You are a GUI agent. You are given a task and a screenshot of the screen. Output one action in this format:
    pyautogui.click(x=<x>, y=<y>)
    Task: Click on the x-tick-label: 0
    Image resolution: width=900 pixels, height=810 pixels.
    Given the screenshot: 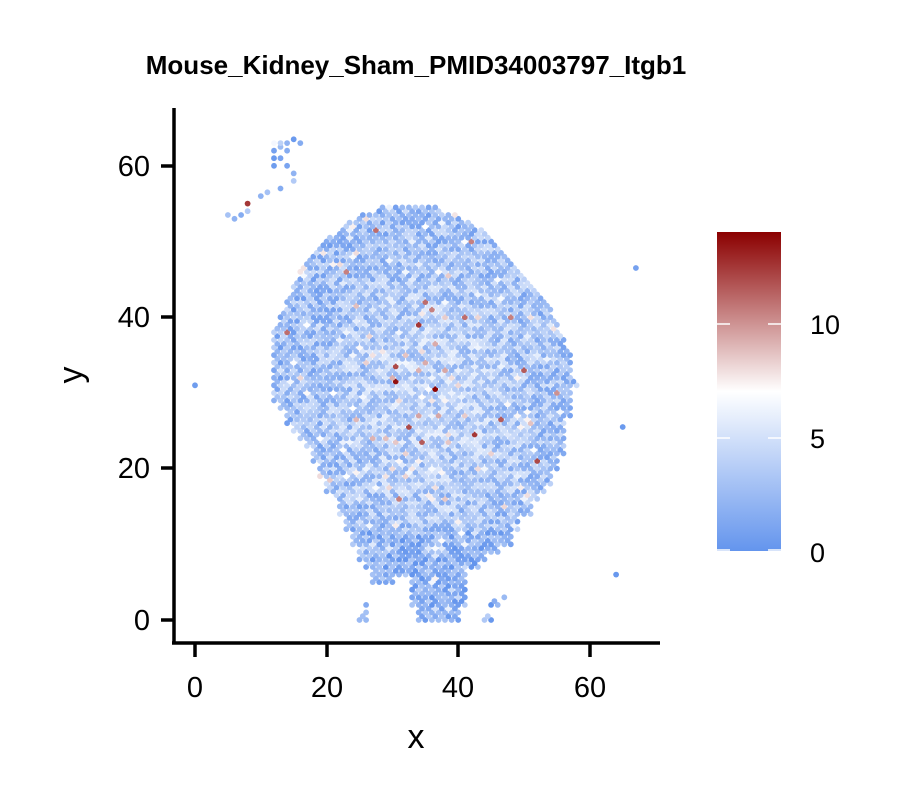 What is the action you would take?
    pyautogui.click(x=195, y=688)
    